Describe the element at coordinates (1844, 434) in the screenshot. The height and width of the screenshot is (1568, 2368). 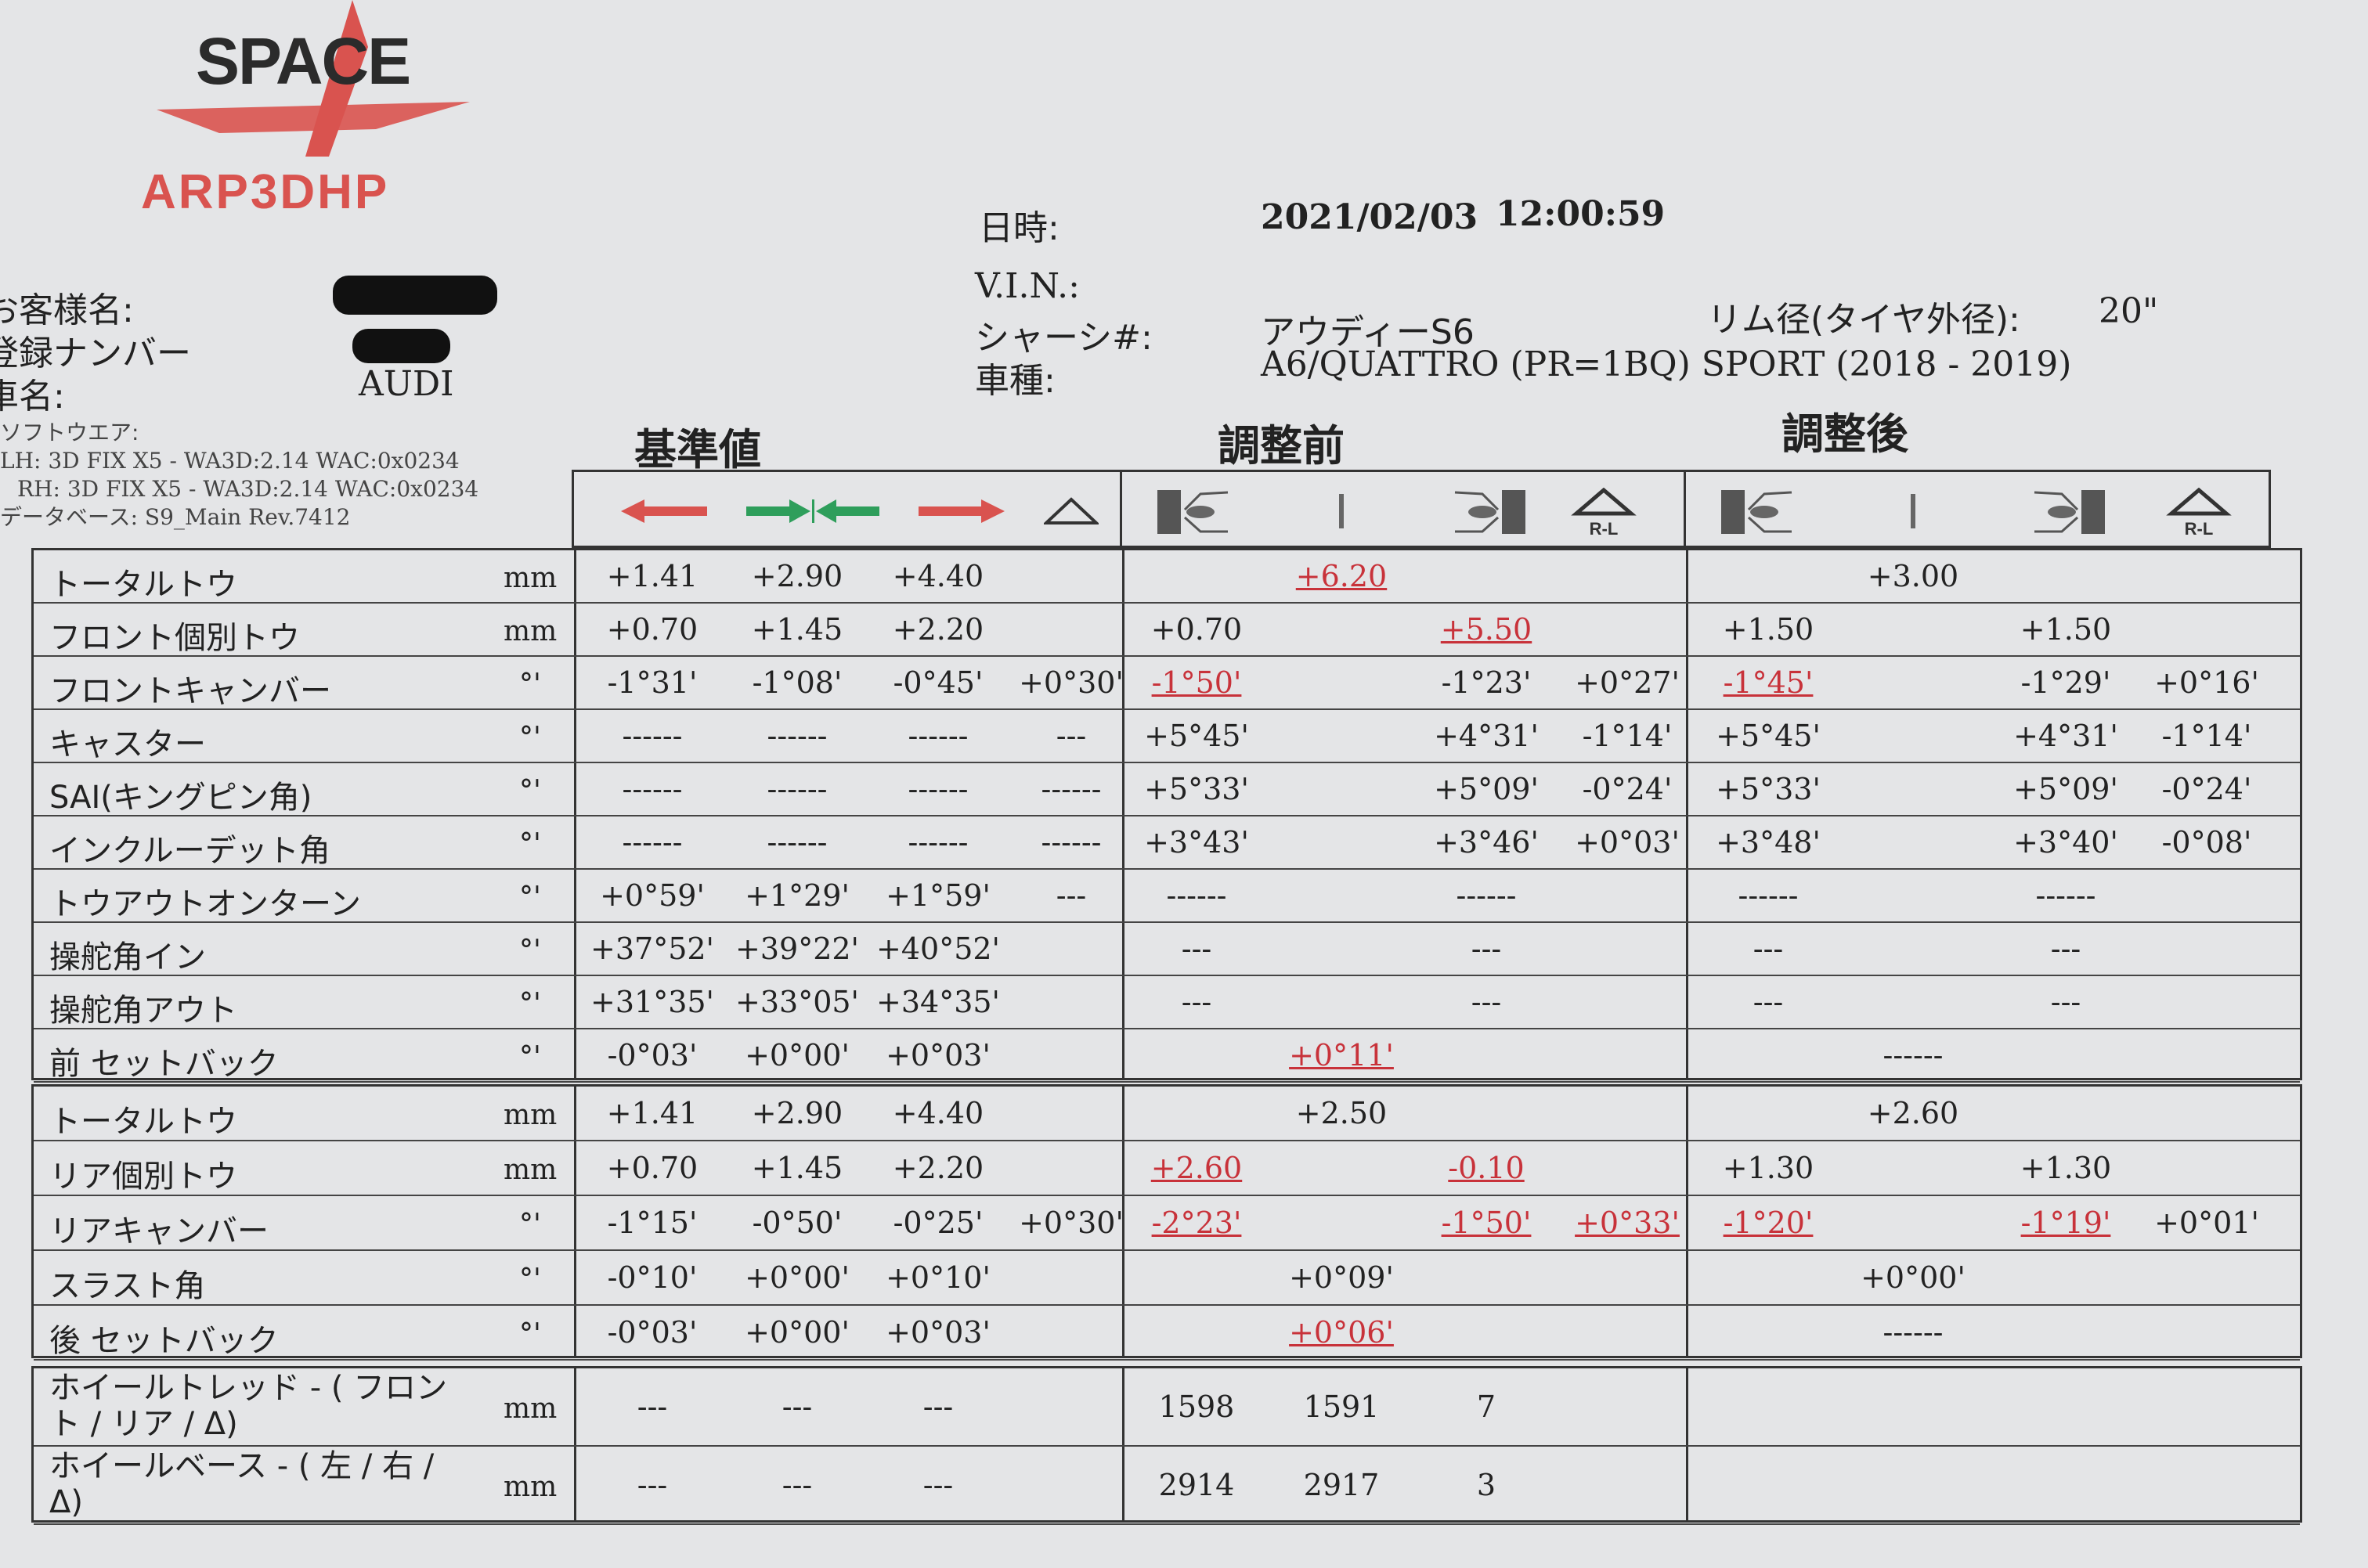
I see `section-after: 調整後` at that location.